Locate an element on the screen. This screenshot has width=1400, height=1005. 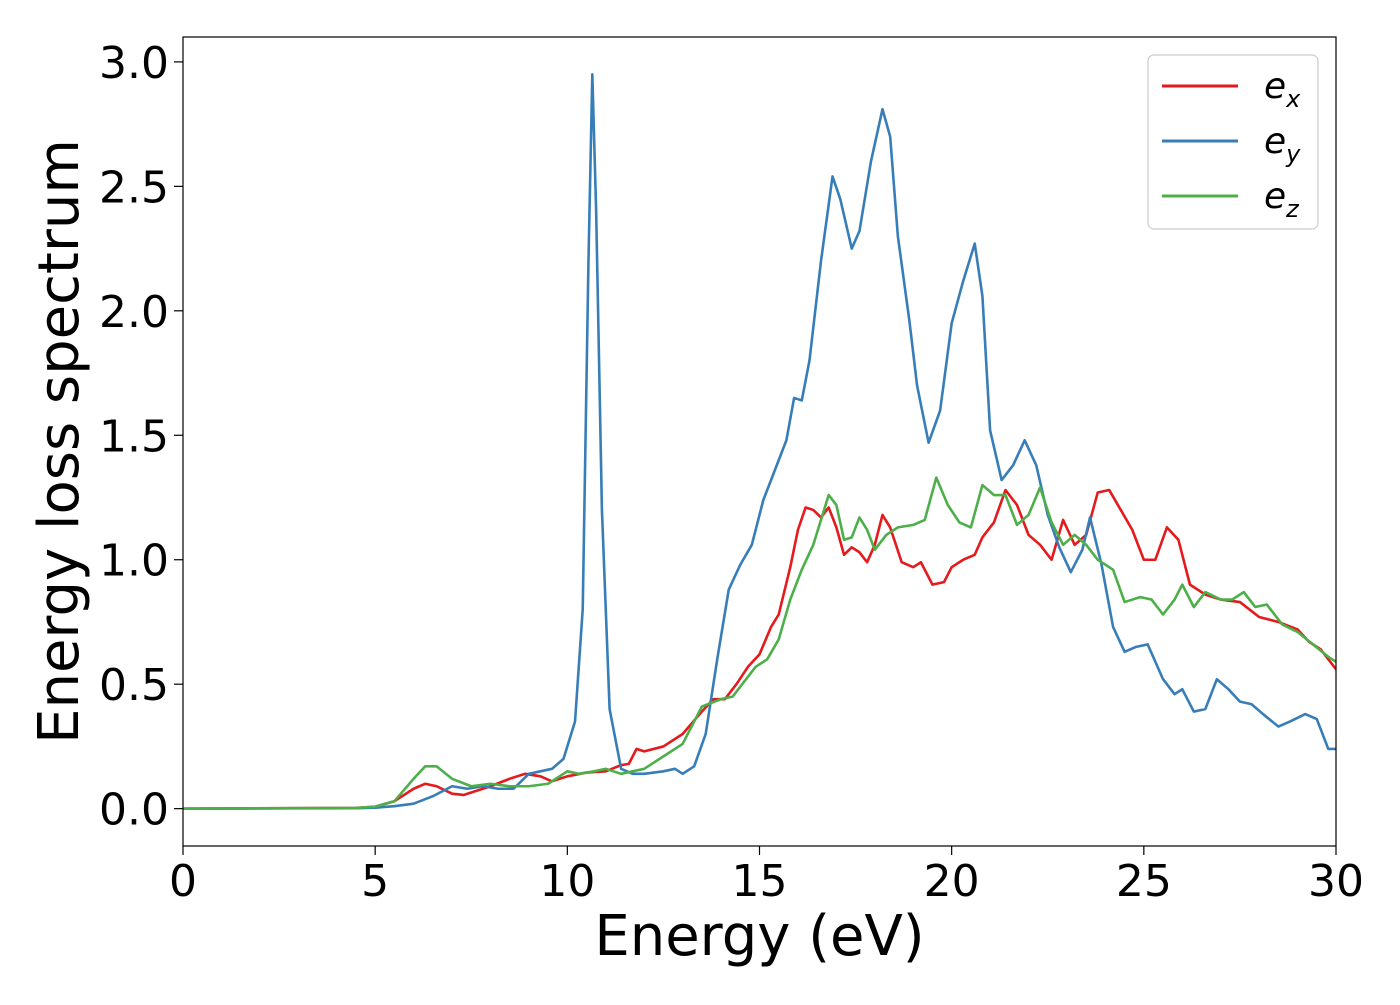
y-axis-label: Energy loss spectrum is located at coordinates (59, 441).